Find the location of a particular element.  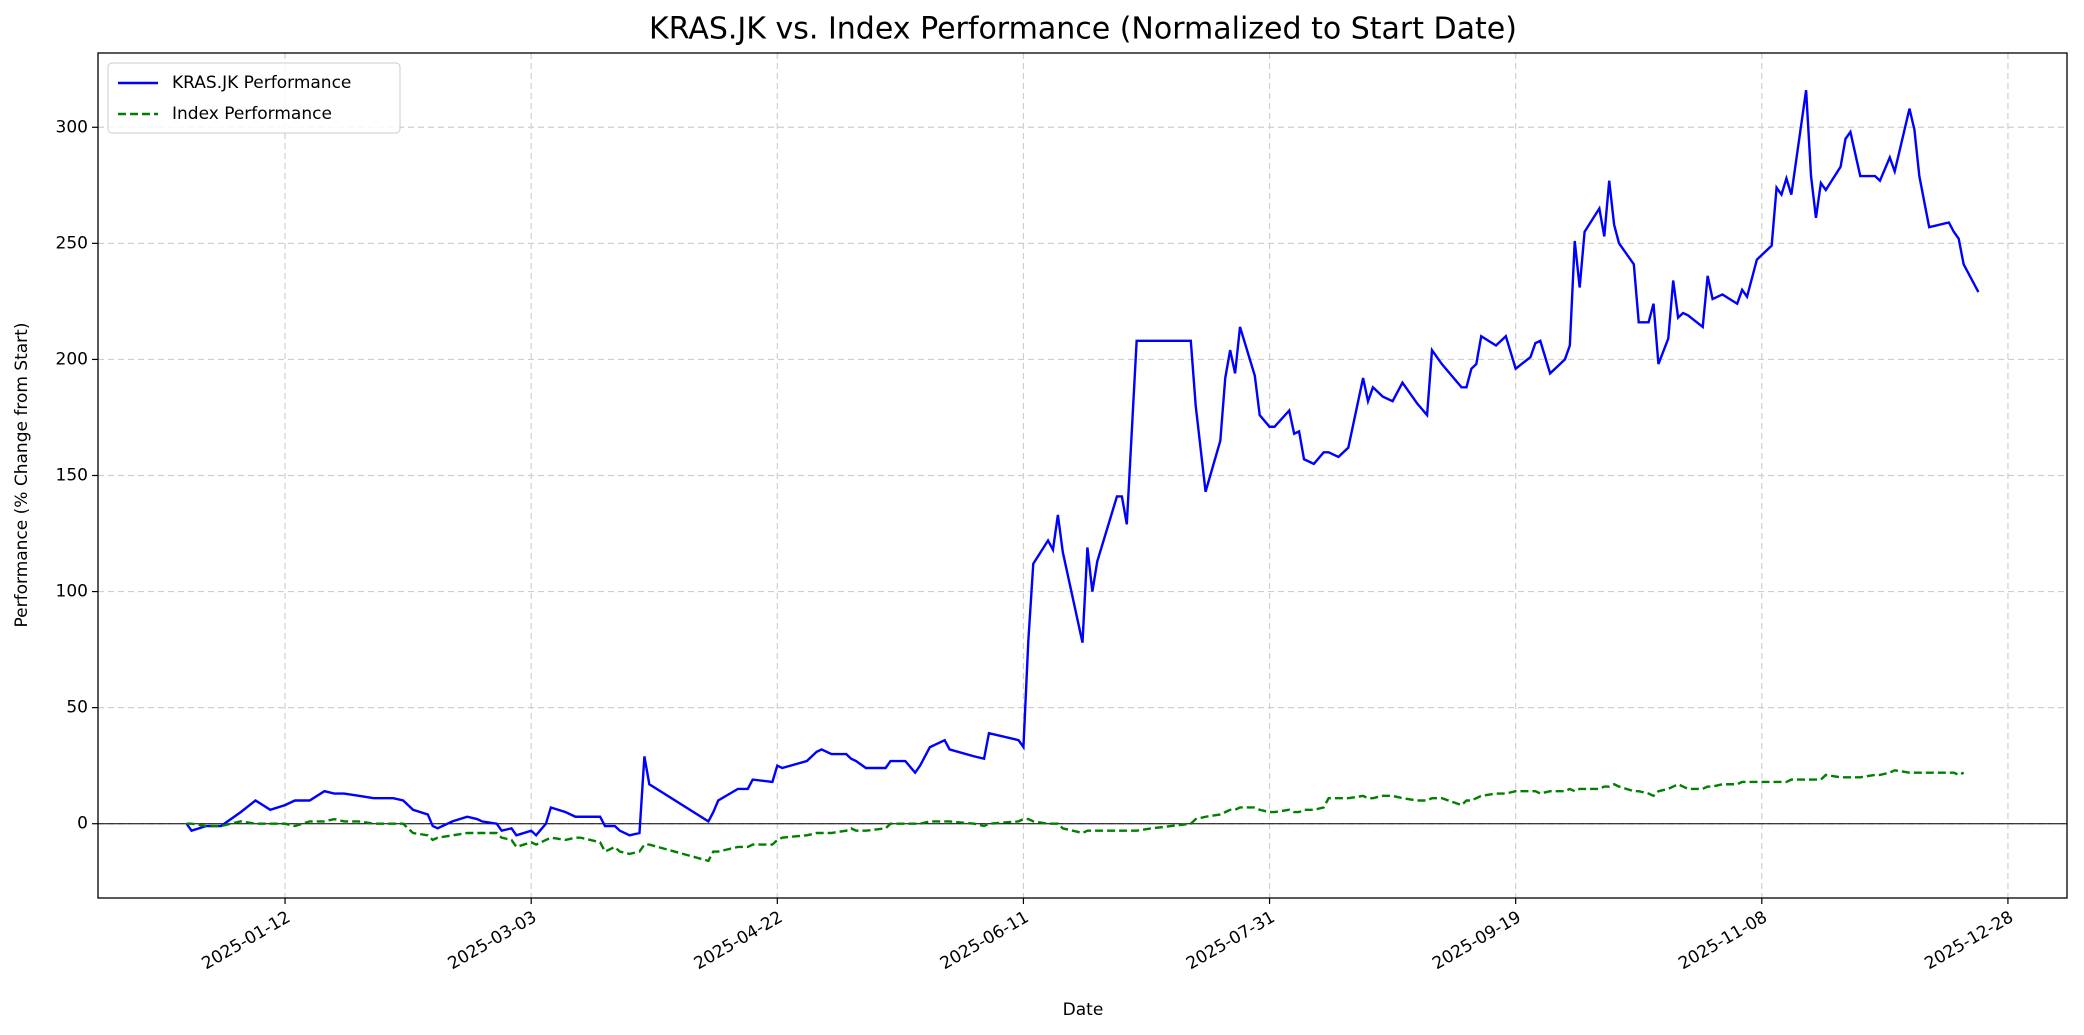

x-tick-label: 2025-11-08 is located at coordinates (1723, 940).